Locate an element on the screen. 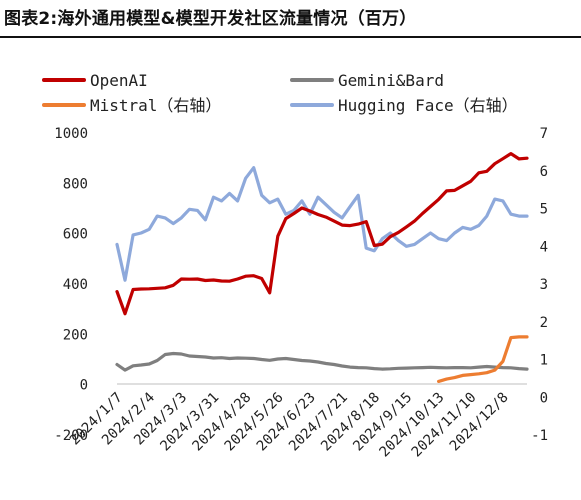 The width and height of the screenshot is (581, 500). right-axis: -1 0 1 2 3 4 5 6 7 is located at coordinates (539, 285).